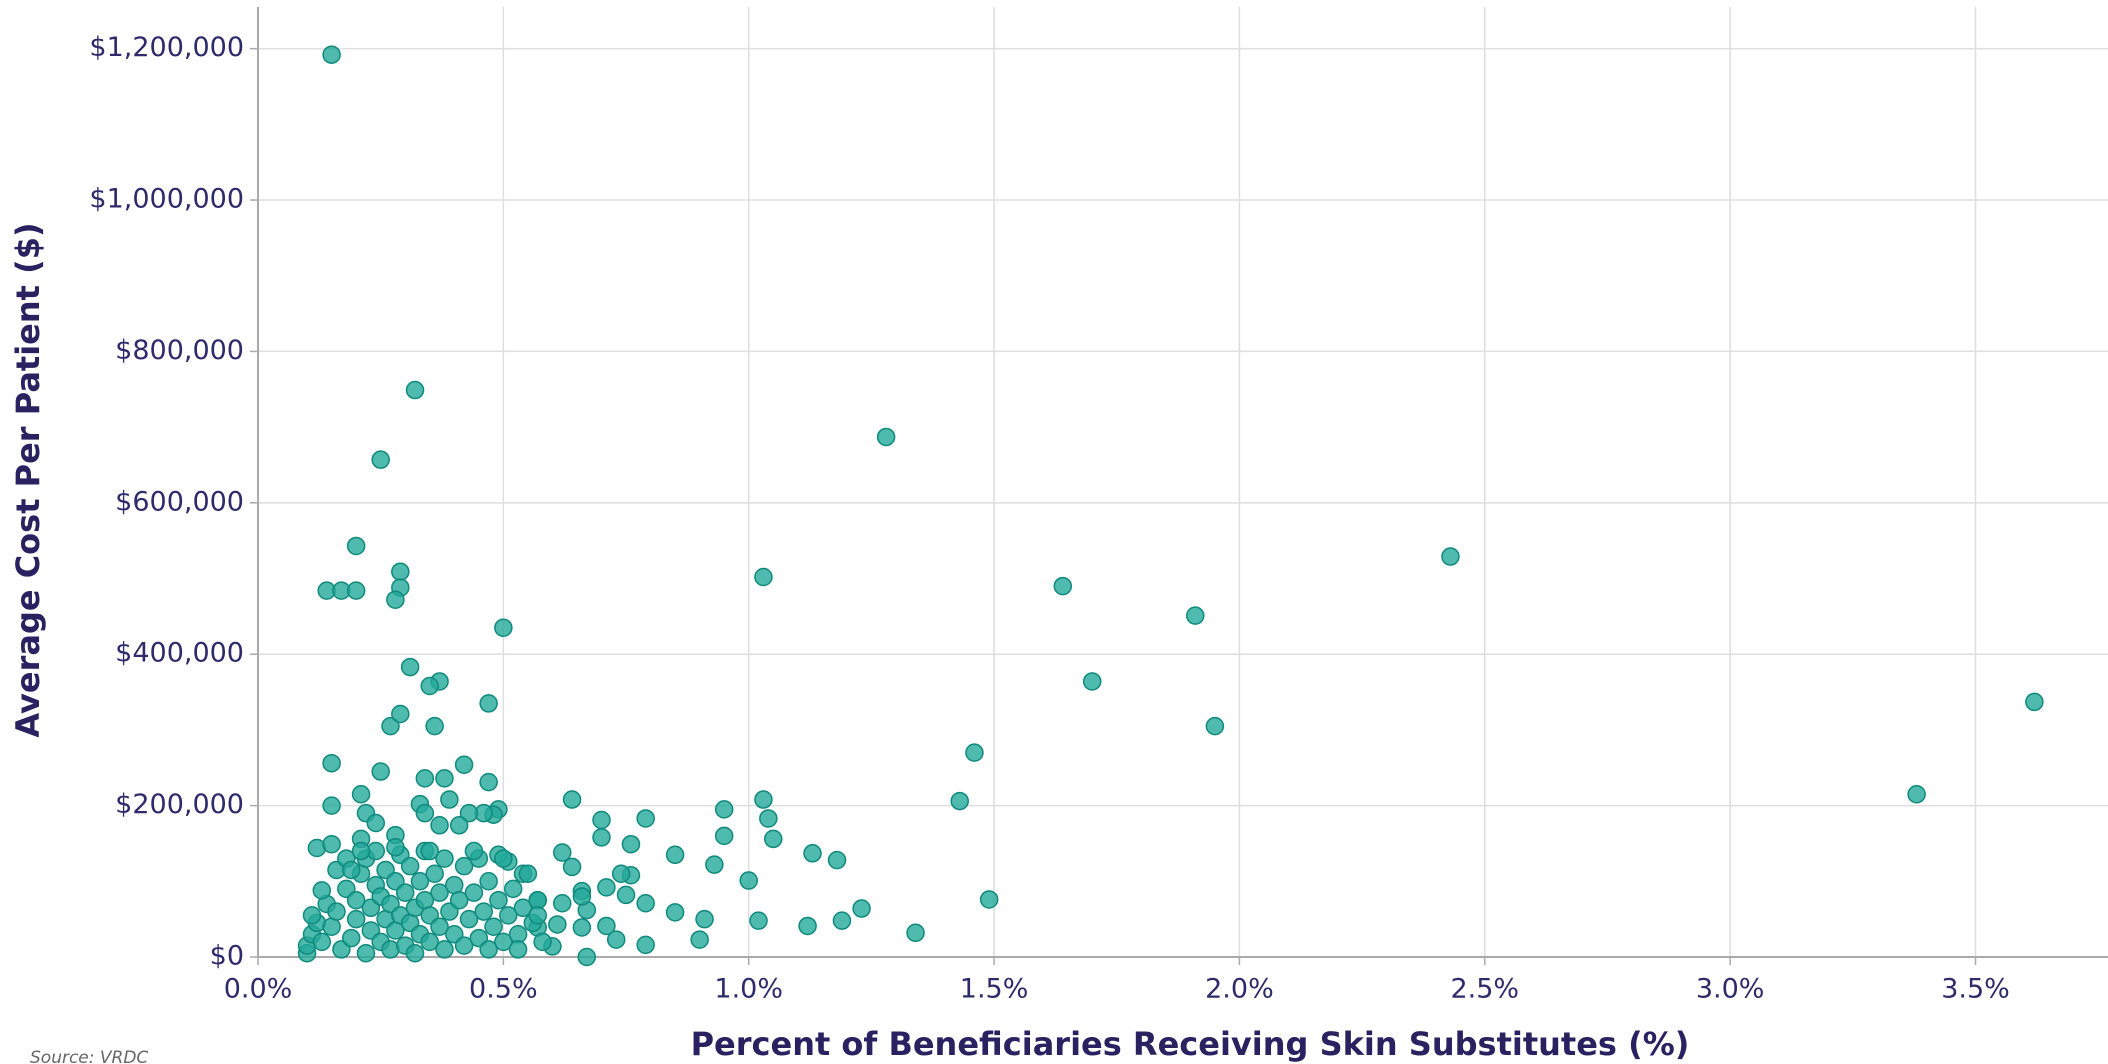 The image size is (2108, 1064). What do you see at coordinates (748, 989) in the screenshot?
I see `x-tick-label: 1.0%` at bounding box center [748, 989].